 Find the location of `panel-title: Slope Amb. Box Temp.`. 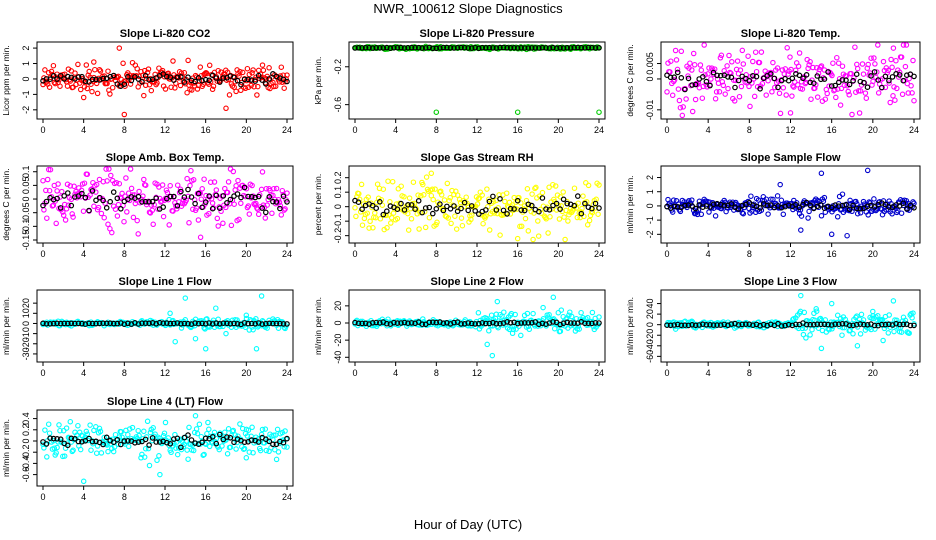

panel-title: Slope Amb. Box Temp. is located at coordinates (165, 158).